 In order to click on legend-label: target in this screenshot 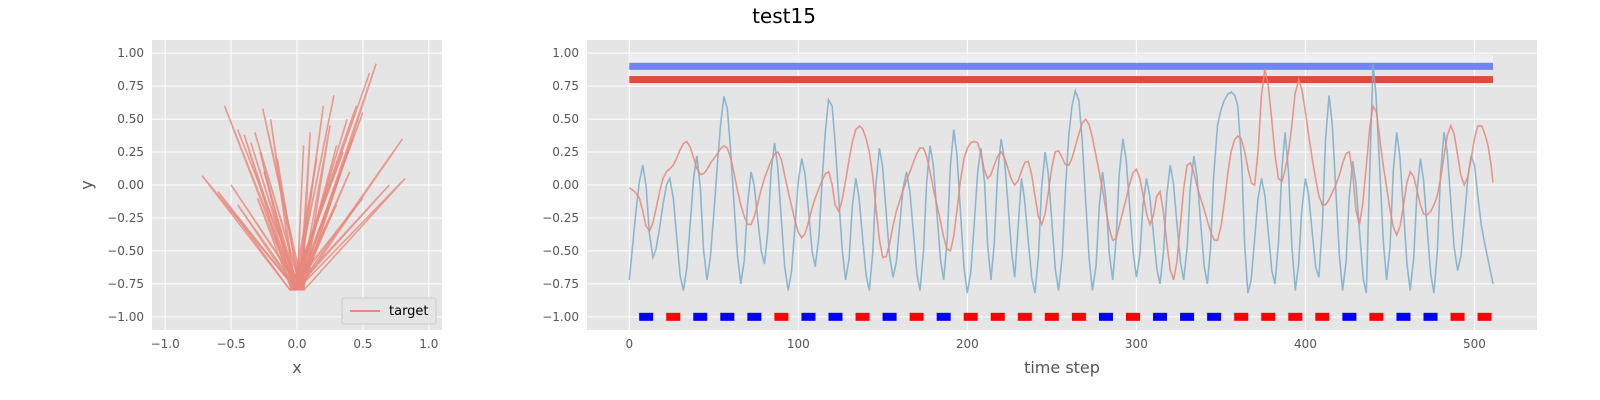, I will do `click(409, 311)`.